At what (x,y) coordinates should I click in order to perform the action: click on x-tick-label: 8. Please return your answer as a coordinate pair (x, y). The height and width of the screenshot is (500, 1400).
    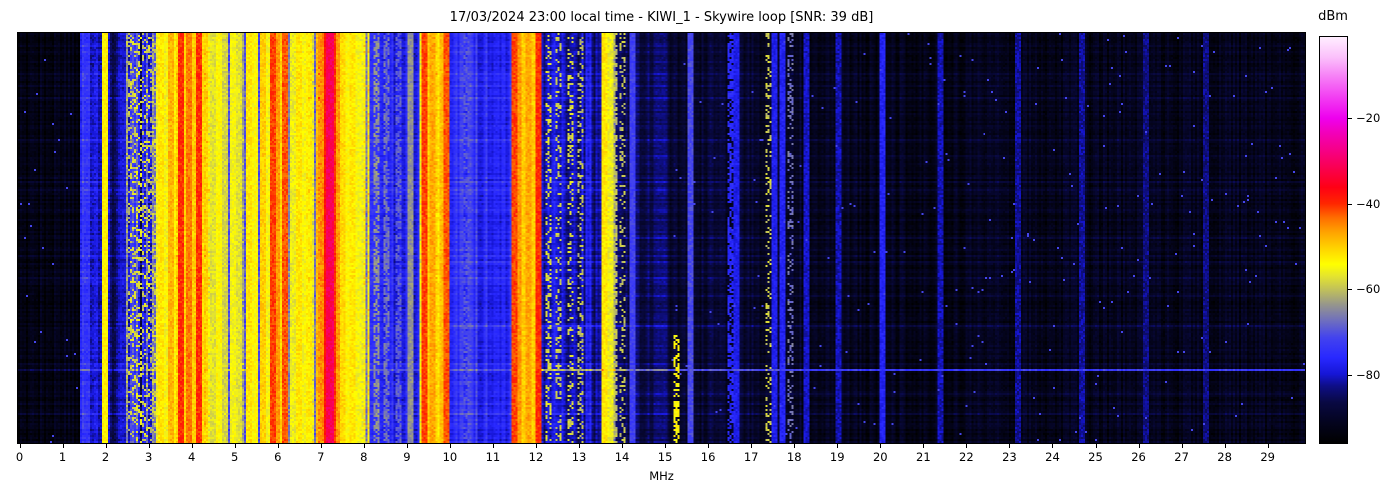
    Looking at the image, I should click on (364, 457).